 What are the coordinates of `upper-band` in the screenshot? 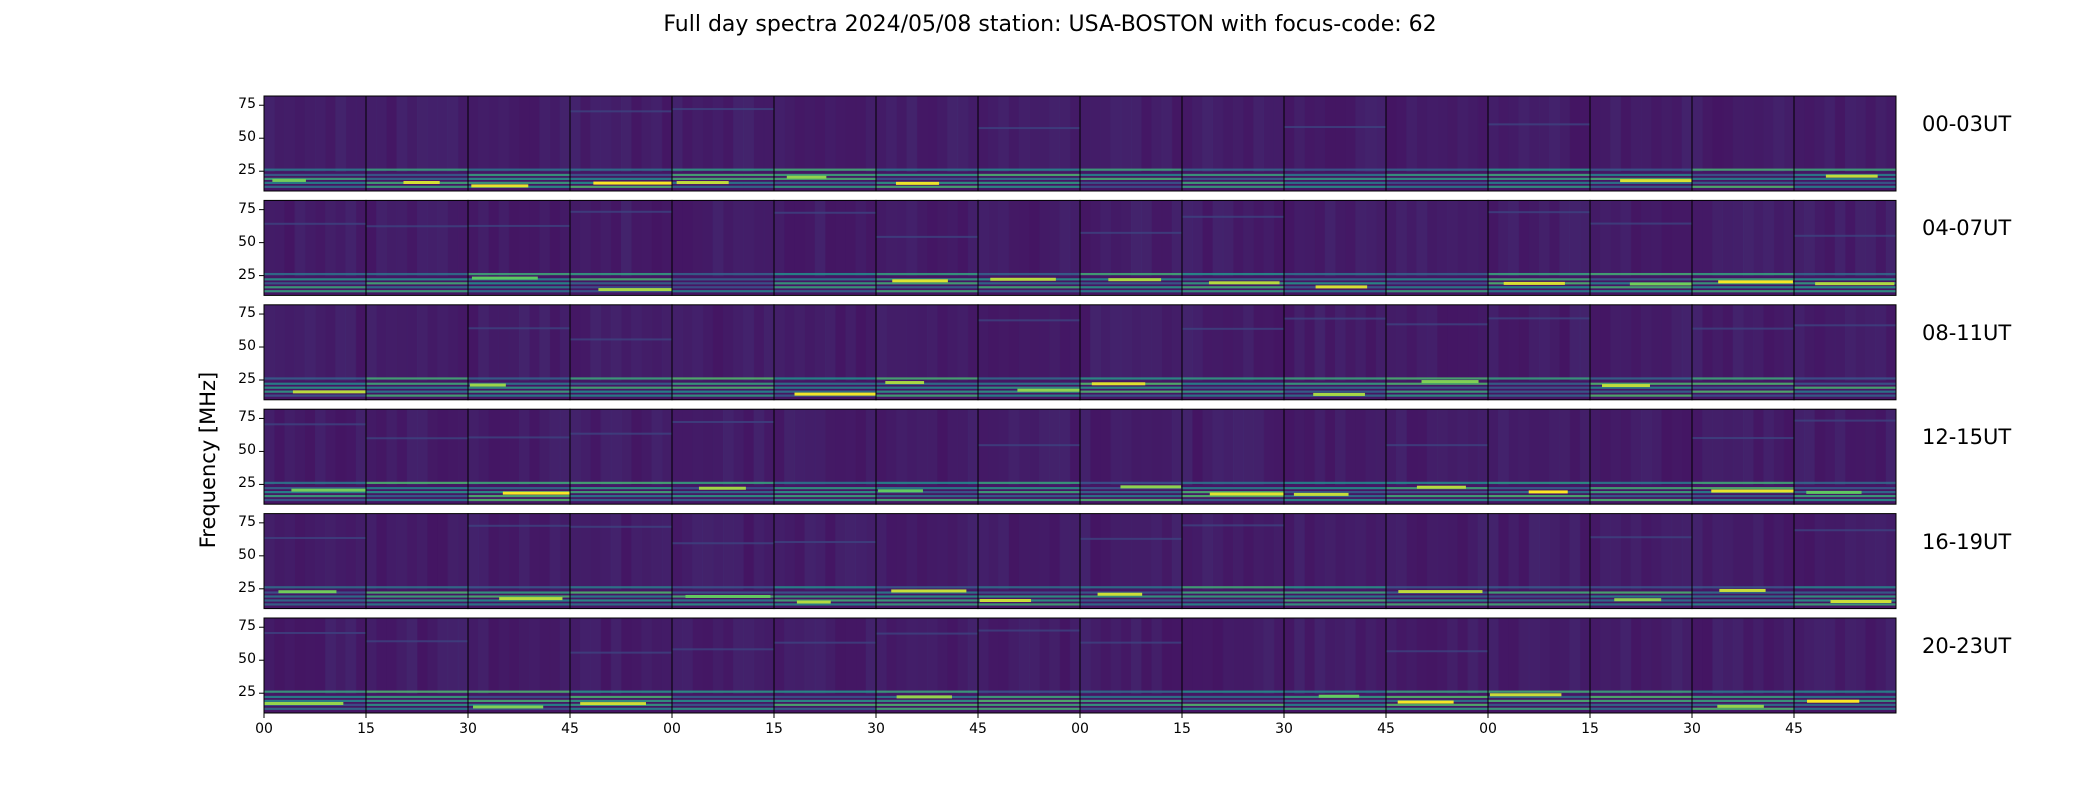 It's located at (1029, 128).